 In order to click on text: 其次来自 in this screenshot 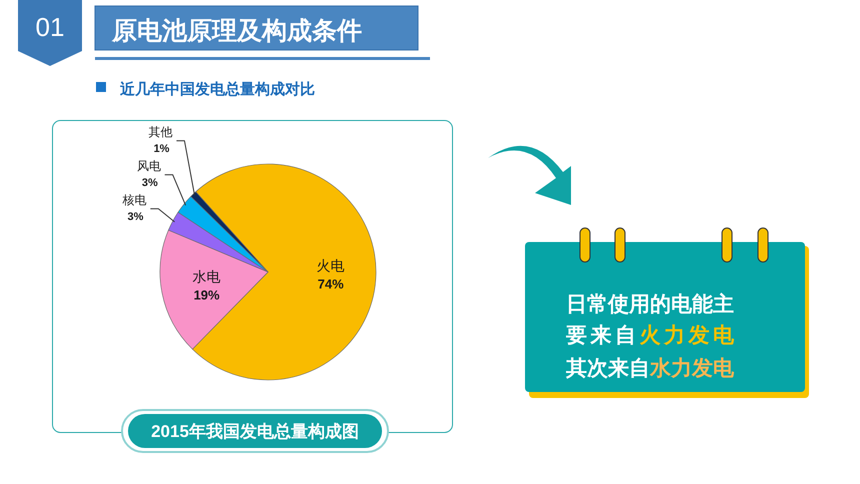, I will do `click(607, 368)`.